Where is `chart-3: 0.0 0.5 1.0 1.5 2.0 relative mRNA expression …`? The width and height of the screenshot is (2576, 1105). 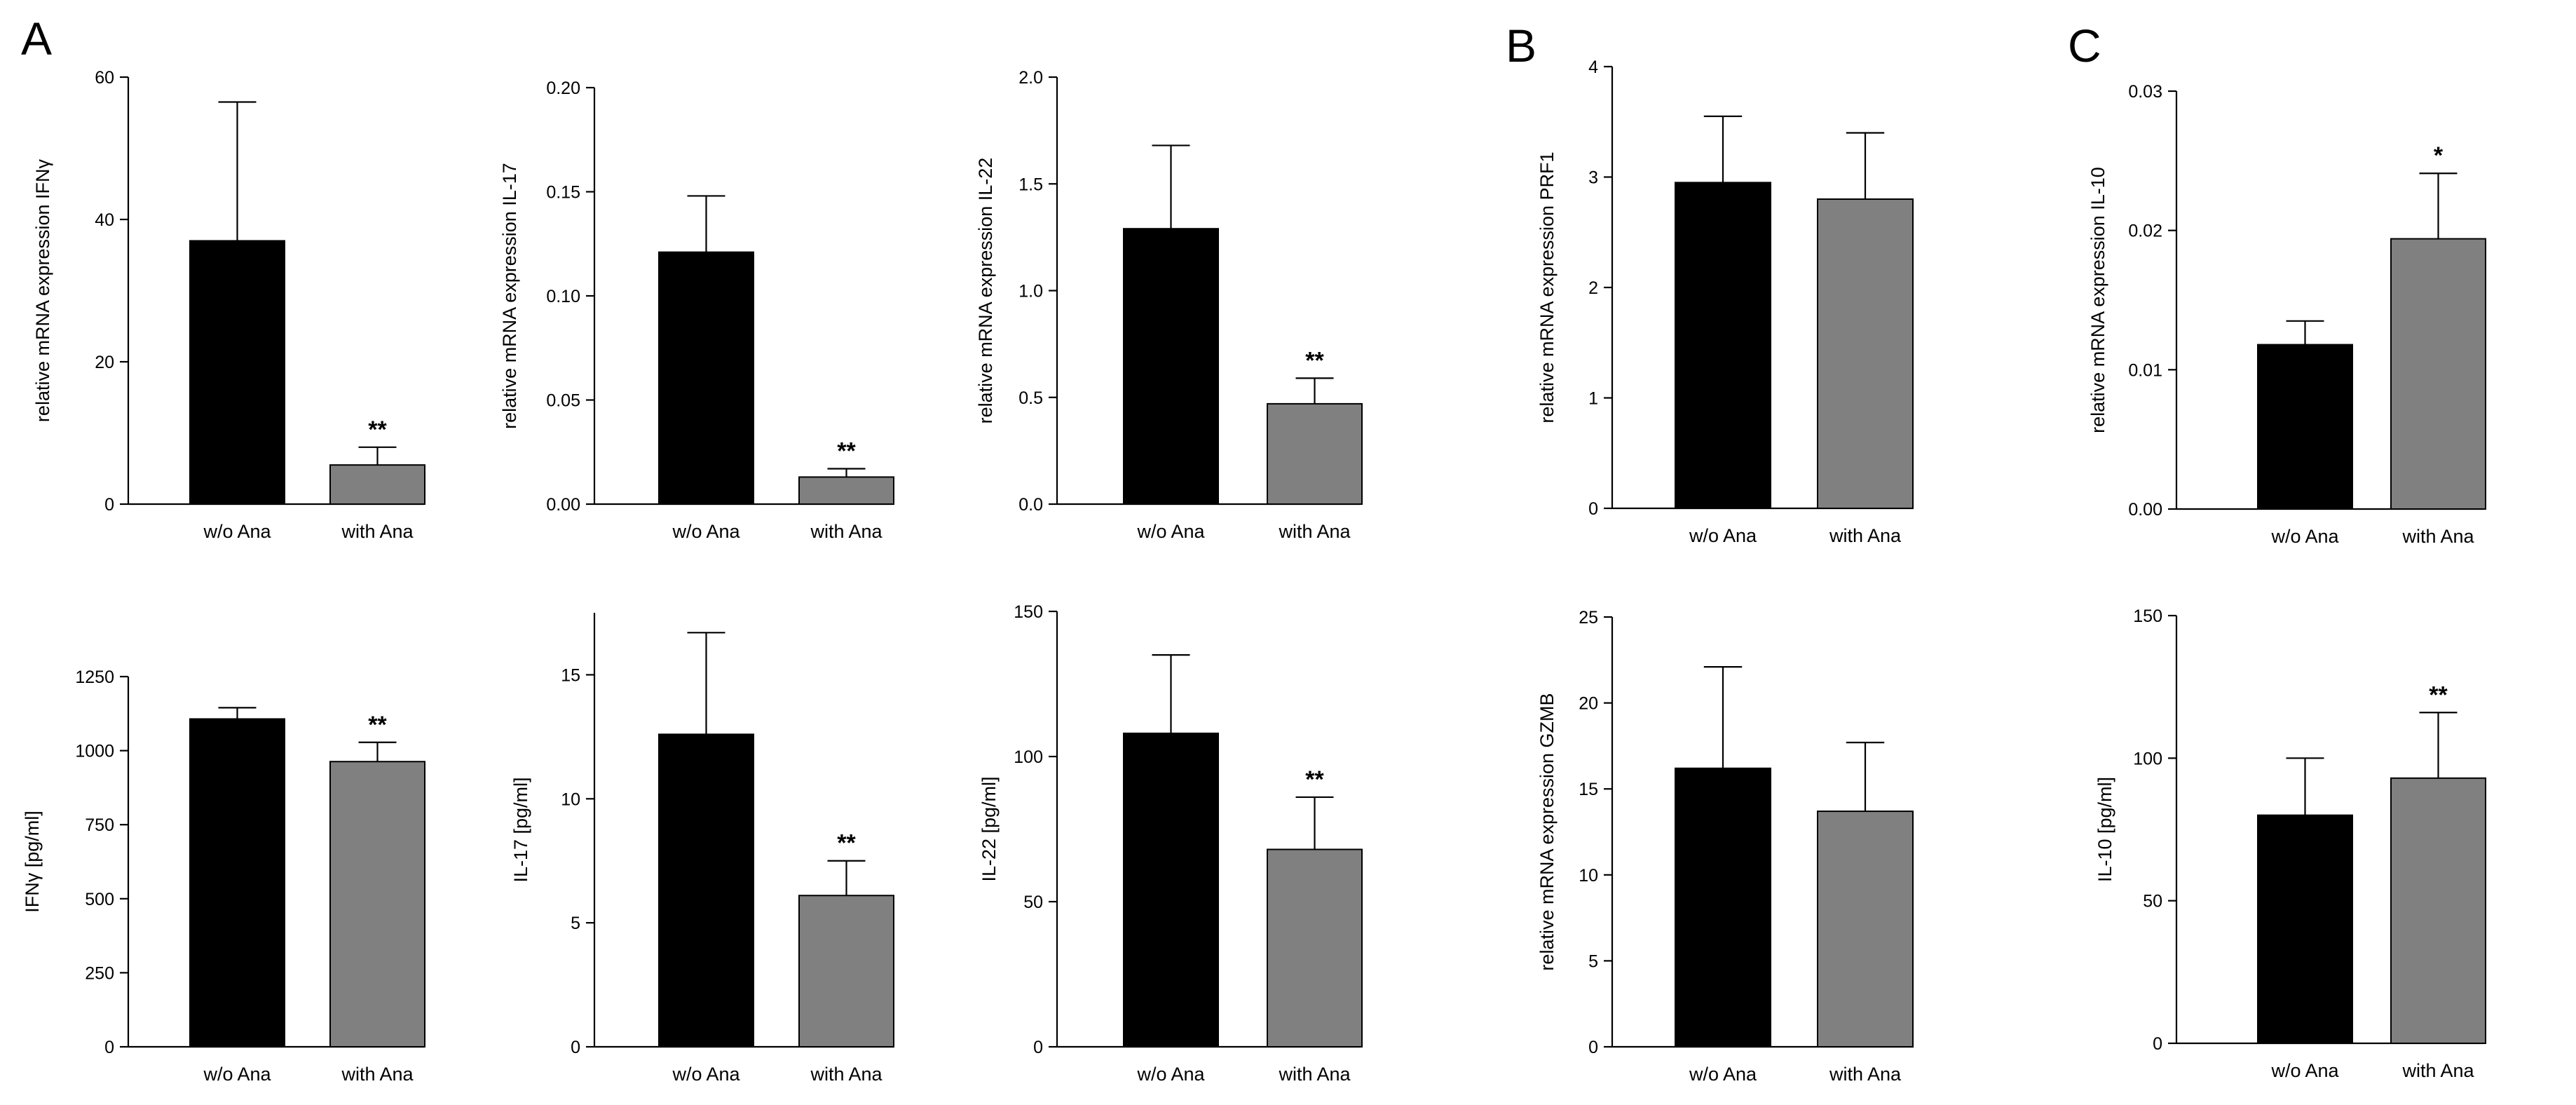
chart-3: 0.0 0.5 1.0 1.5 2.0 relative mRNA expression … is located at coordinates (1169, 305).